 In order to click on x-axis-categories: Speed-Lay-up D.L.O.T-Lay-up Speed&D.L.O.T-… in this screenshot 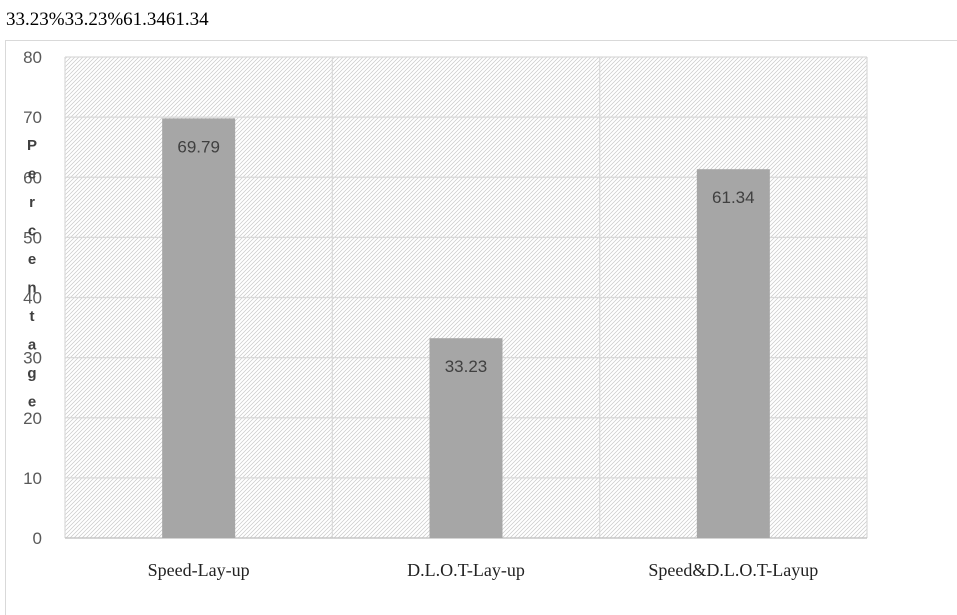, I will do `click(483, 570)`.